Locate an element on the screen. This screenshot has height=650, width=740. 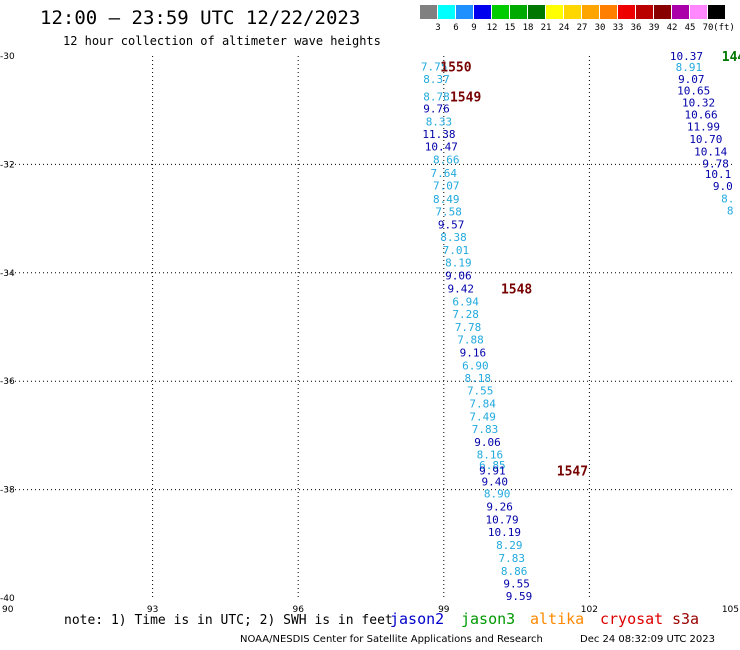
swh-value-label: 9.40 is located at coordinates (495, 481).